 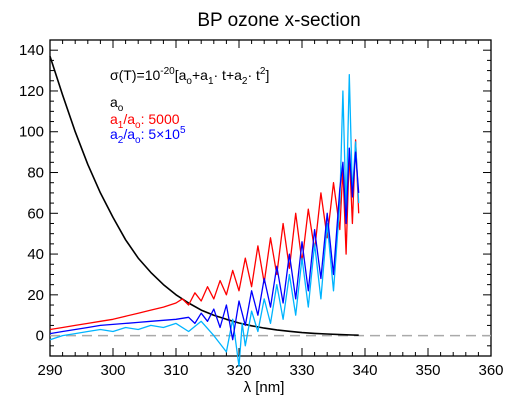 What do you see at coordinates (112, 370) in the screenshot?
I see `x-tick-label: 300` at bounding box center [112, 370].